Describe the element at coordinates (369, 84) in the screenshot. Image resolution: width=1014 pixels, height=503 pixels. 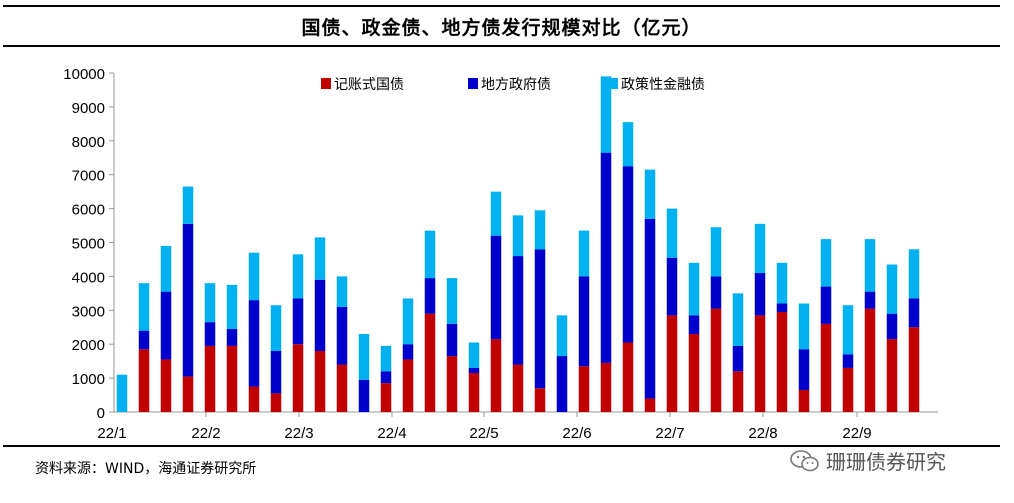
I see `legend-label: 记账式国债` at that location.